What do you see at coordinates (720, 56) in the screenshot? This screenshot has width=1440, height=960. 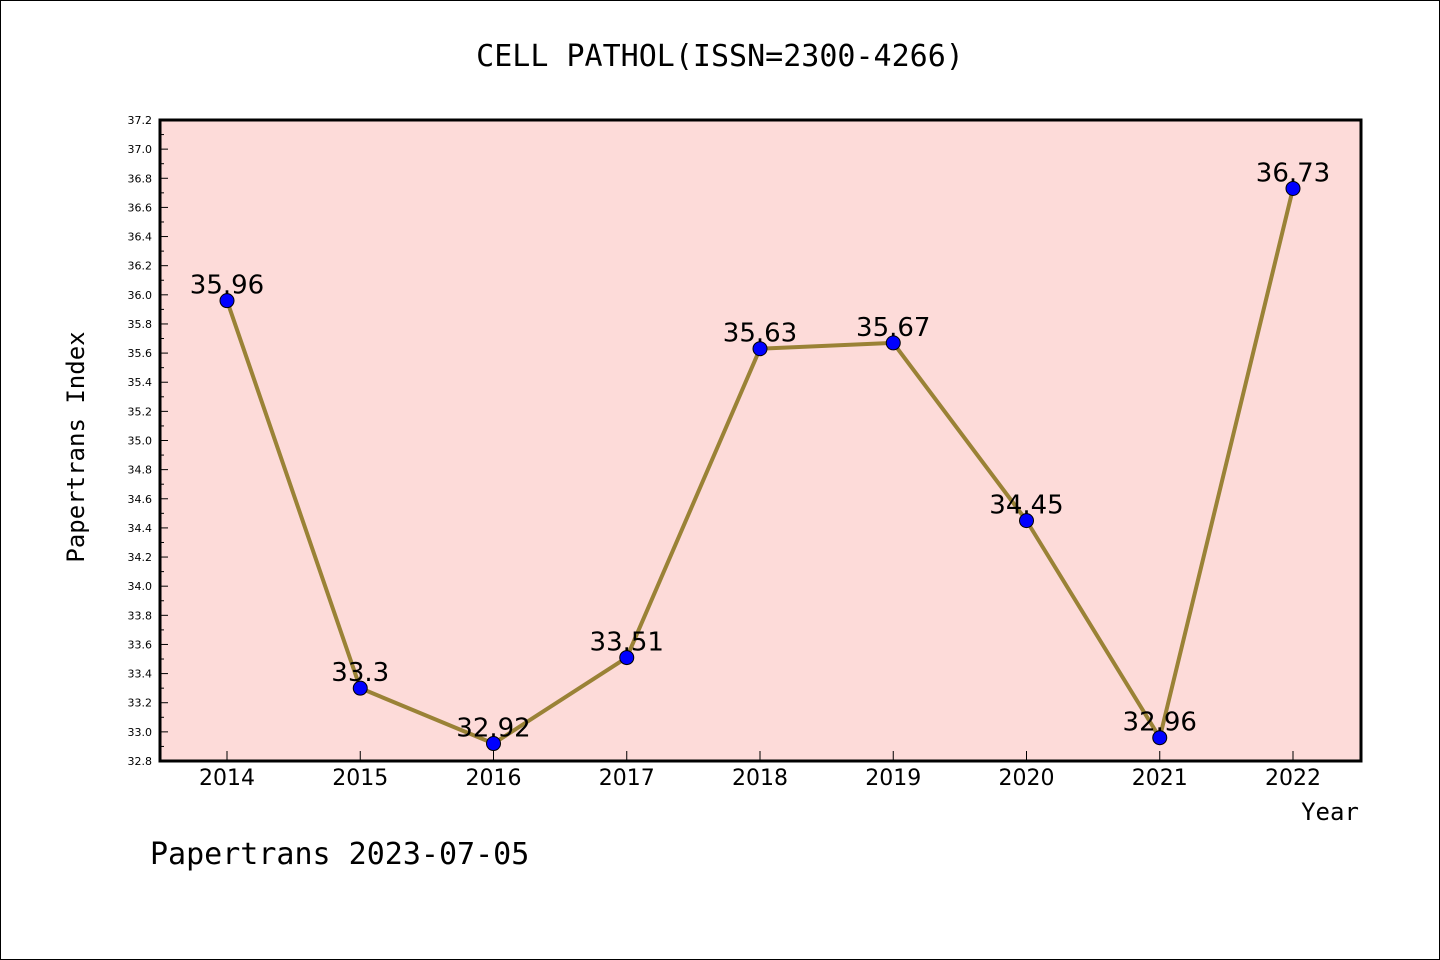 I see `chart-title: CELL PATHOL(ISSN=2300-4266)` at bounding box center [720, 56].